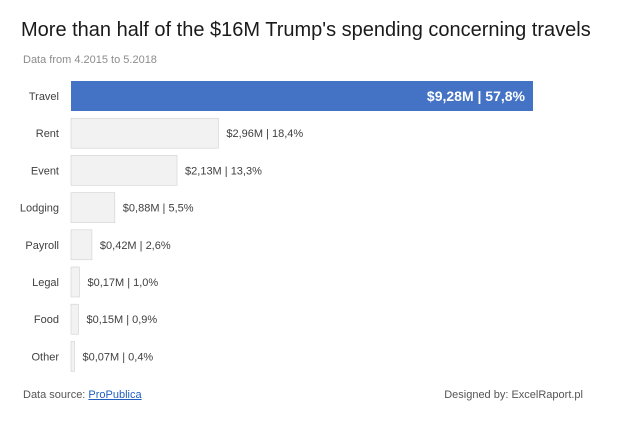  What do you see at coordinates (45, 283) in the screenshot?
I see `category-label-legal: Legal` at bounding box center [45, 283].